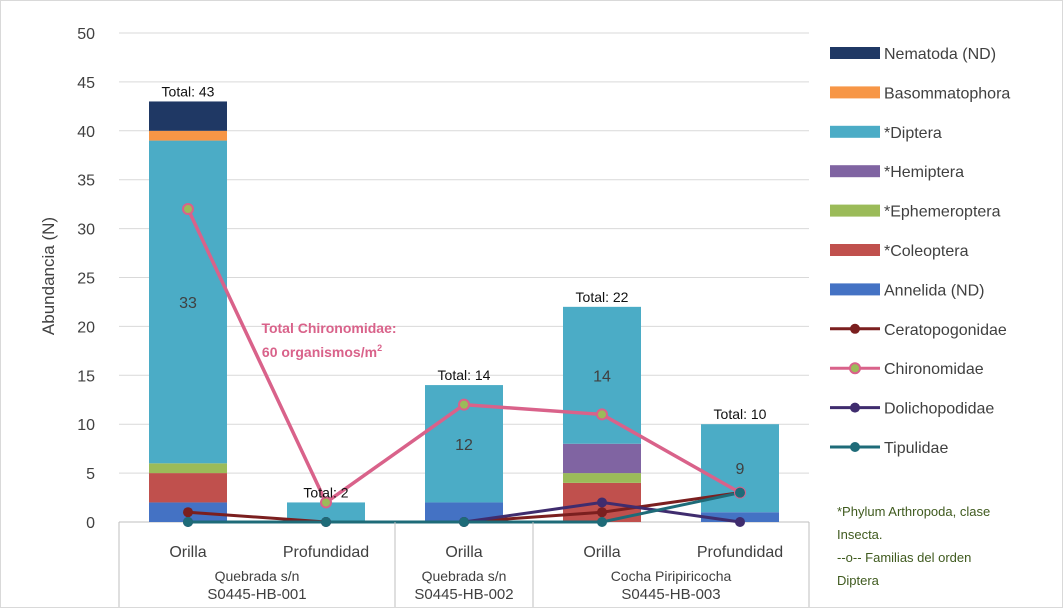 The image size is (1063, 612). Describe the element at coordinates (86, 425) in the screenshot. I see `y-tick-label: 10` at that location.